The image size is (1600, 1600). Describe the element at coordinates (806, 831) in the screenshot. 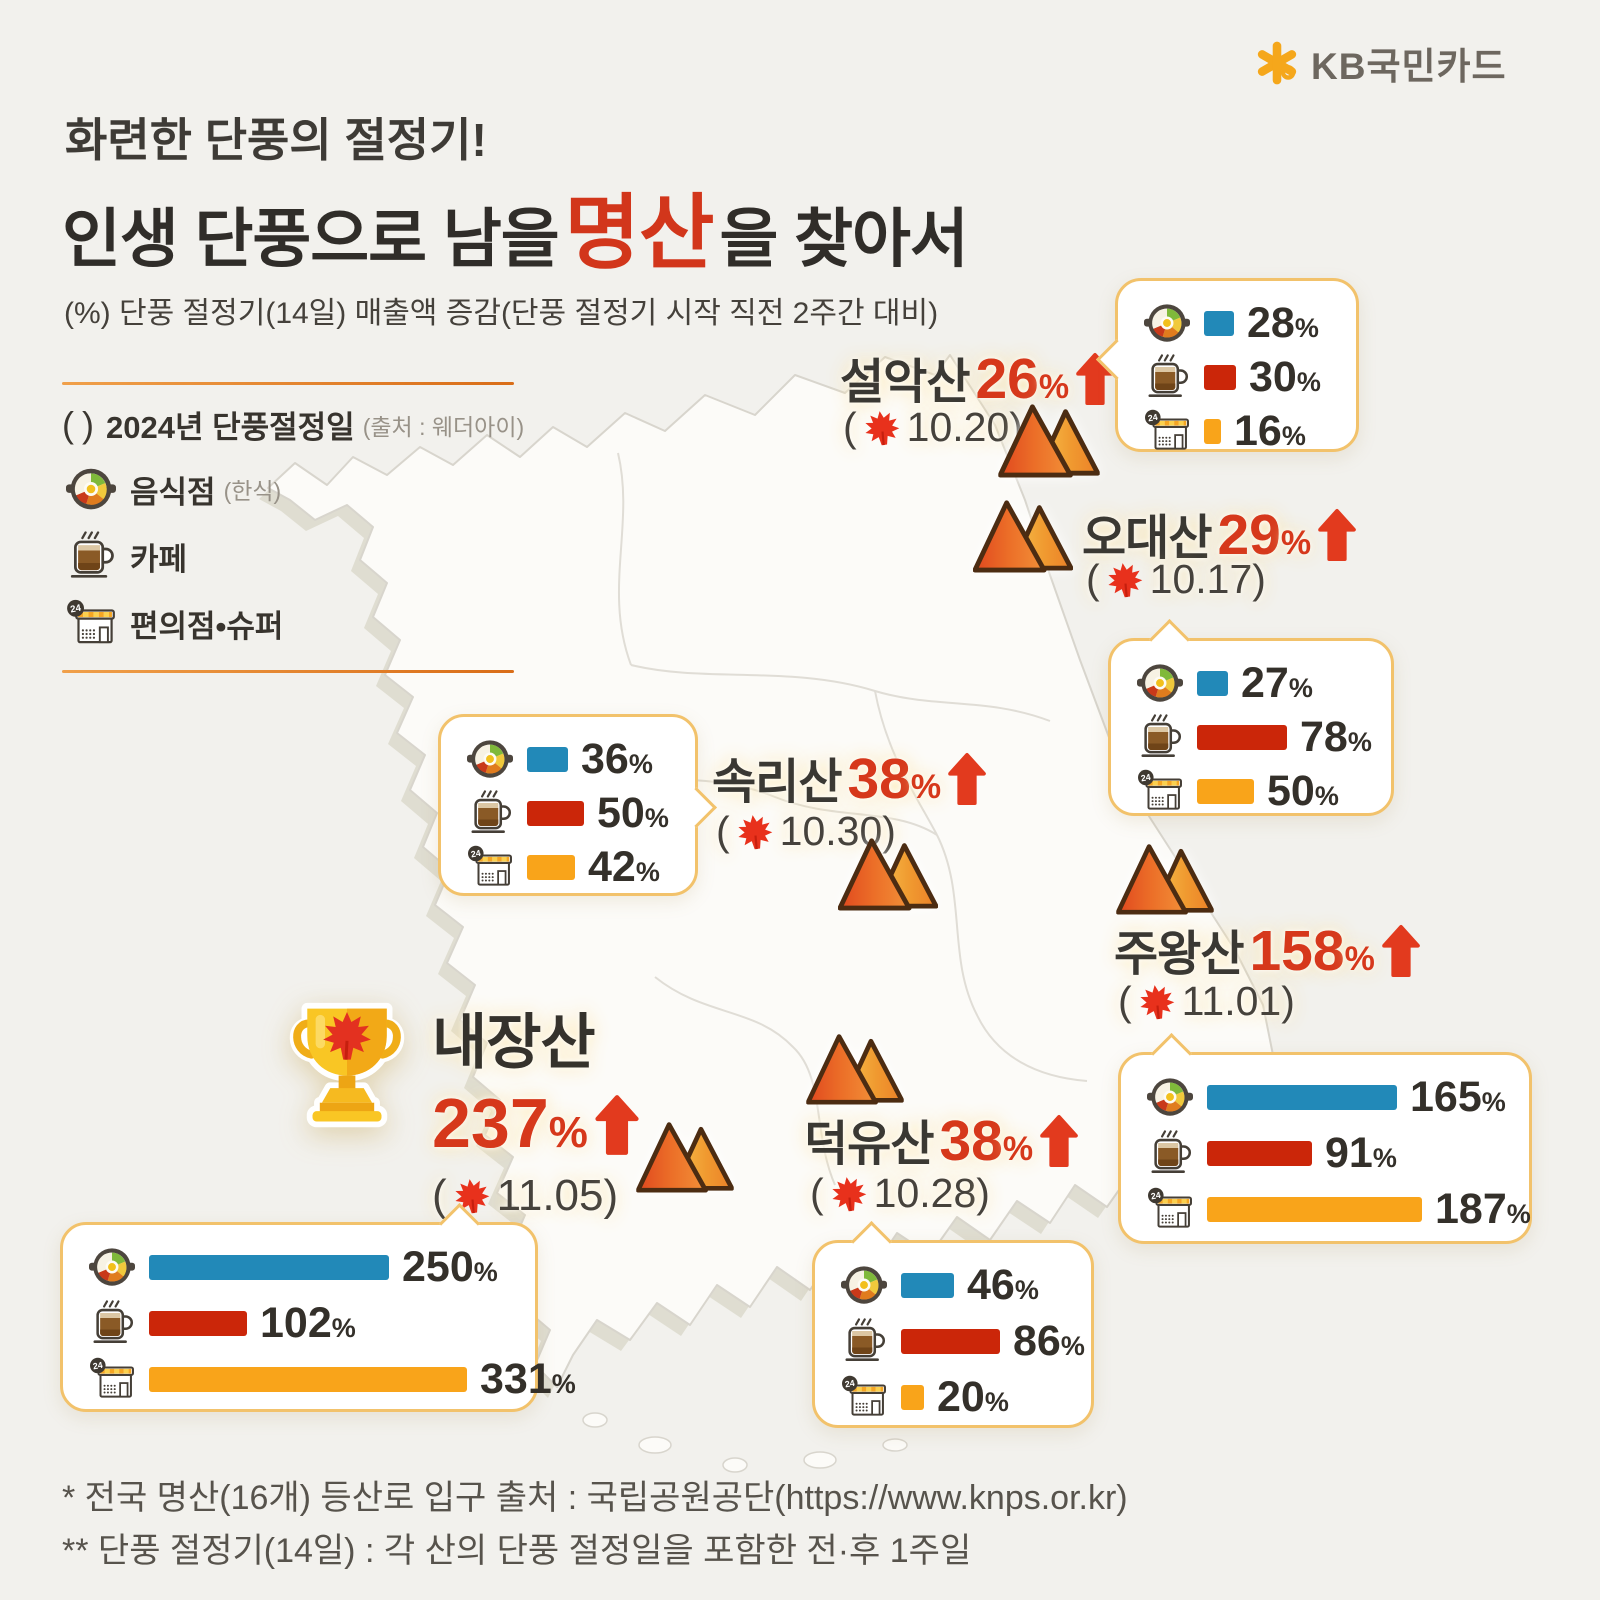

I see `songnisan-peak-date: (10.30)` at that location.